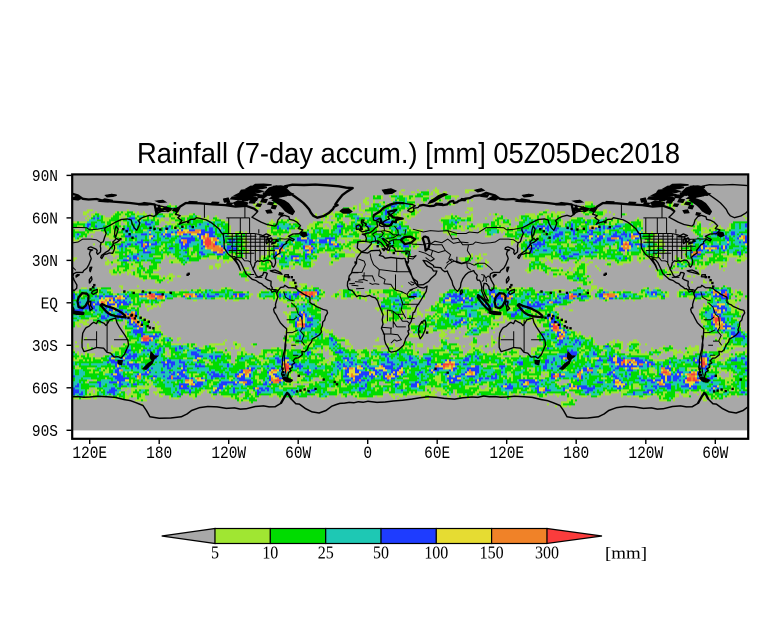 This screenshot has height=617, width=784. Describe the element at coordinates (45, 219) in the screenshot. I see `svg-text: 60N` at that location.